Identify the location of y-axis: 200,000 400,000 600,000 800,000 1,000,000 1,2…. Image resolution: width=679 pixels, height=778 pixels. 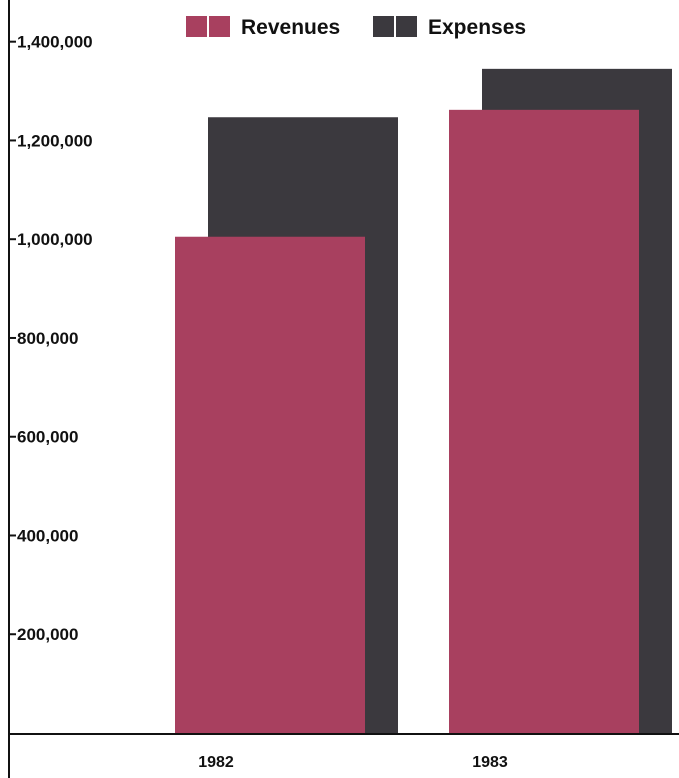
(51, 338).